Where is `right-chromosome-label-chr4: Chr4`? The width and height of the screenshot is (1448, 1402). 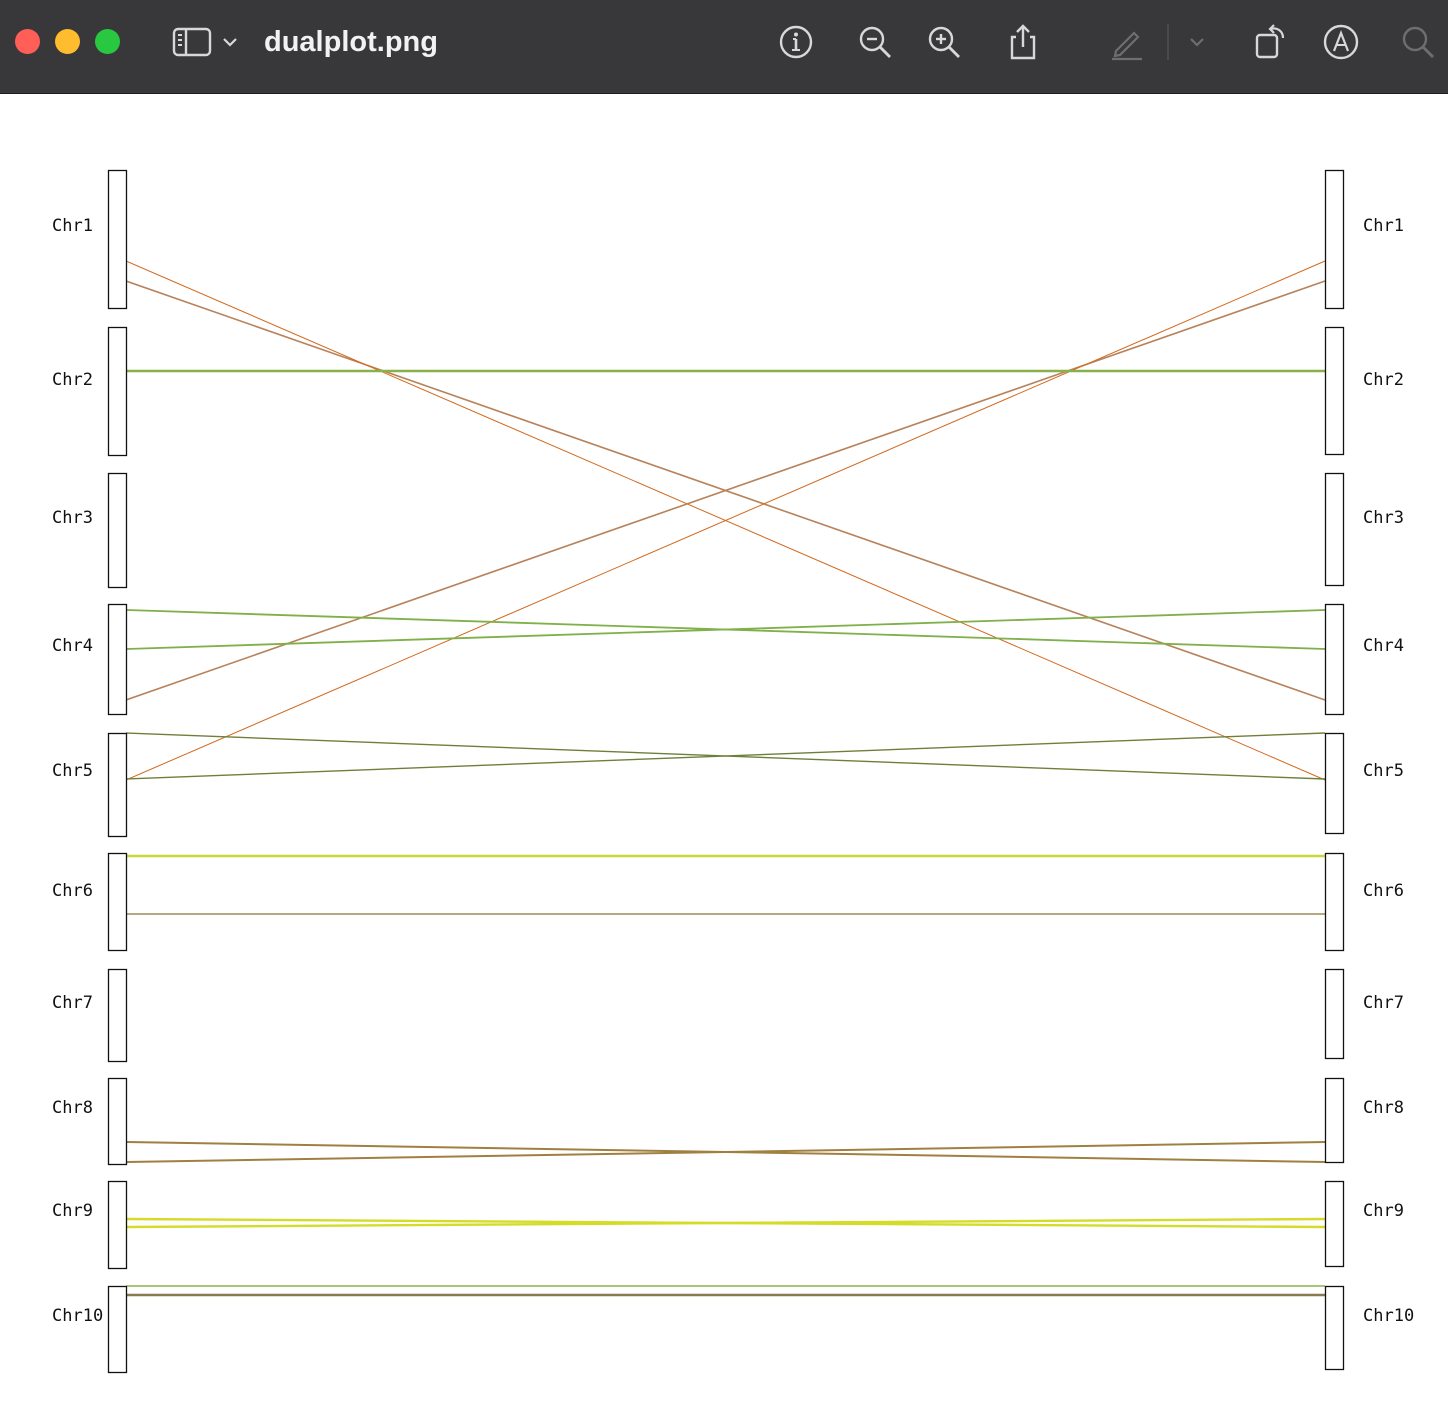 right-chromosome-label-chr4: Chr4 is located at coordinates (1383, 646).